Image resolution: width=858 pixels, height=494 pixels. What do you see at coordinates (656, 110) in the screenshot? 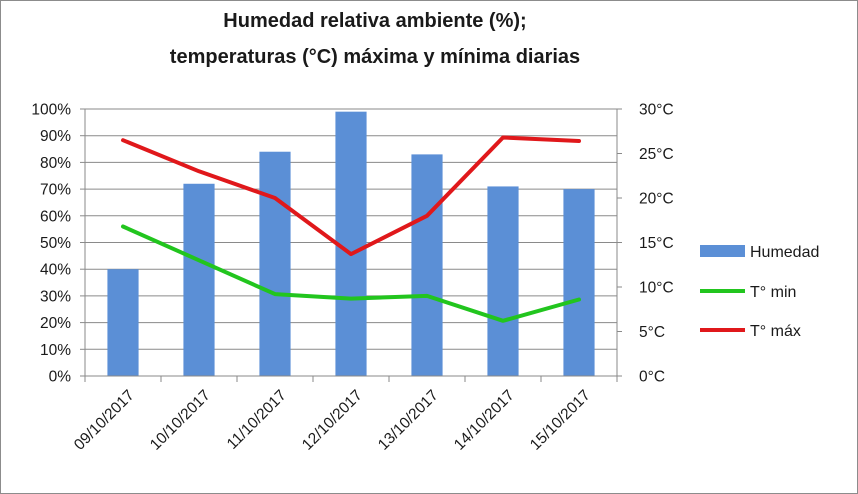
I see `y-right-tick-label: 30°C` at bounding box center [656, 110].